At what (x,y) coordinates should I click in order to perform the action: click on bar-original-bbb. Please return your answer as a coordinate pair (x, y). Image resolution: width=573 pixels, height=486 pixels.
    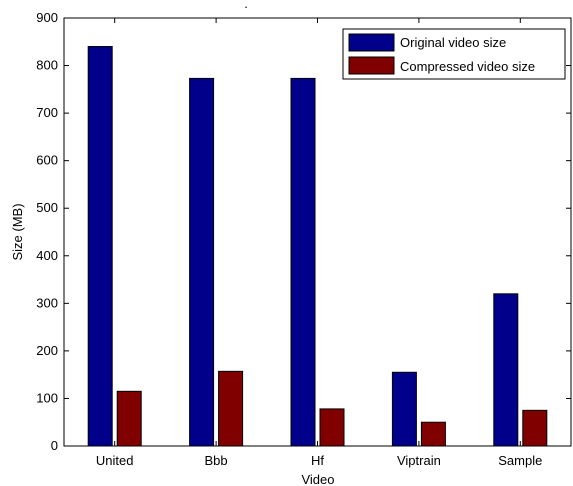
    Looking at the image, I should click on (202, 262).